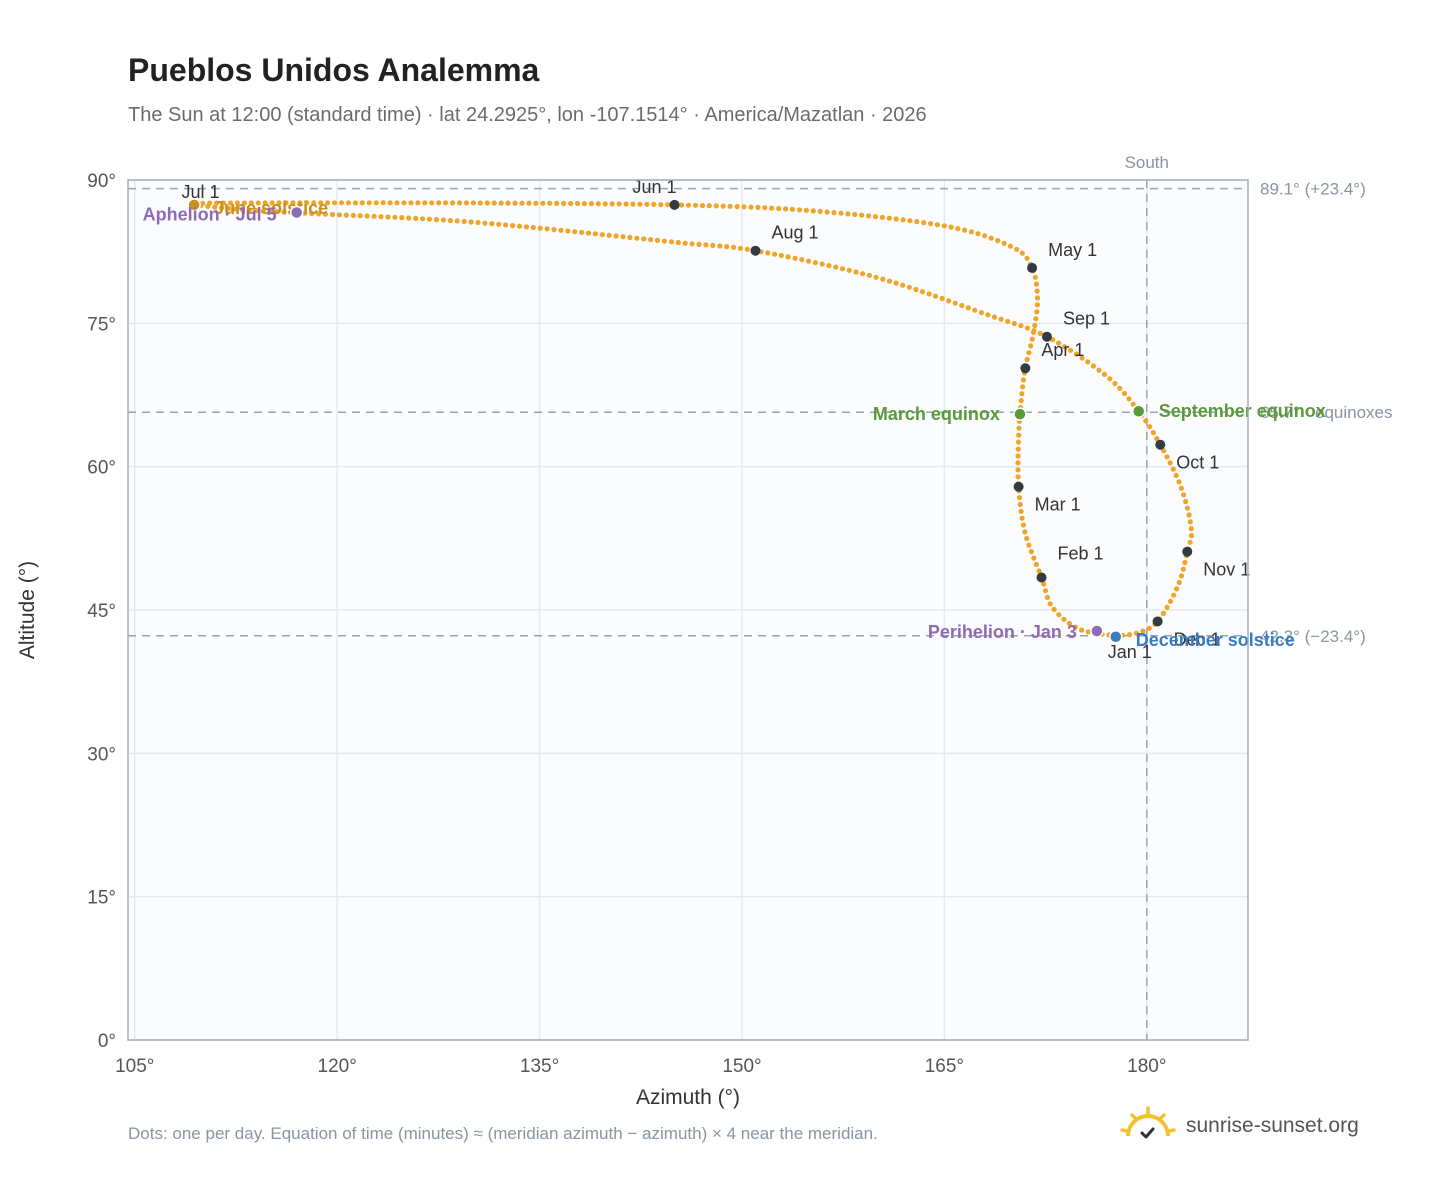 The width and height of the screenshot is (1448, 1188). I want to click on y-tick-label: 75°, so click(101, 324).